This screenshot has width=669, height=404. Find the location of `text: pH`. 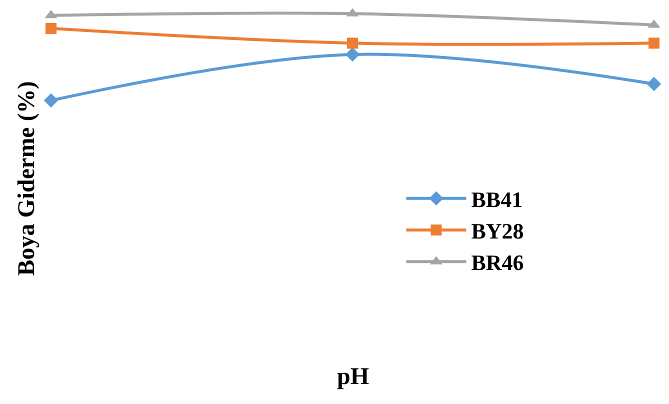

text: pH is located at coordinates (353, 377).